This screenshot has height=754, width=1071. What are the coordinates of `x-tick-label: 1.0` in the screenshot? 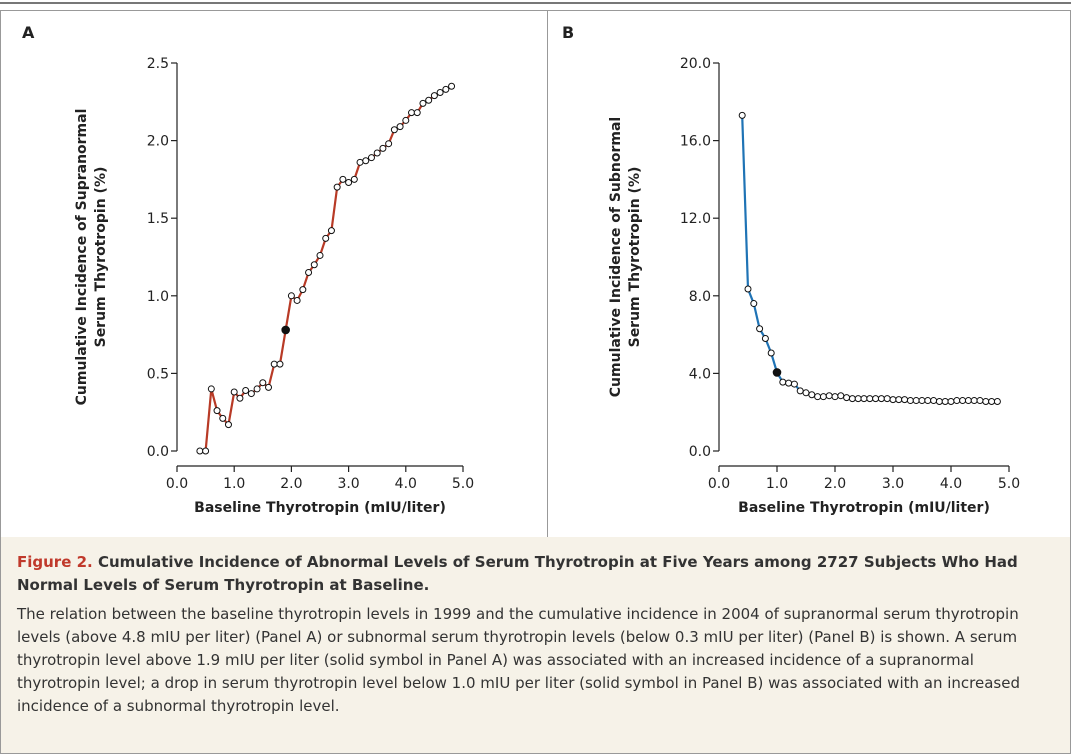 It's located at (234, 484).